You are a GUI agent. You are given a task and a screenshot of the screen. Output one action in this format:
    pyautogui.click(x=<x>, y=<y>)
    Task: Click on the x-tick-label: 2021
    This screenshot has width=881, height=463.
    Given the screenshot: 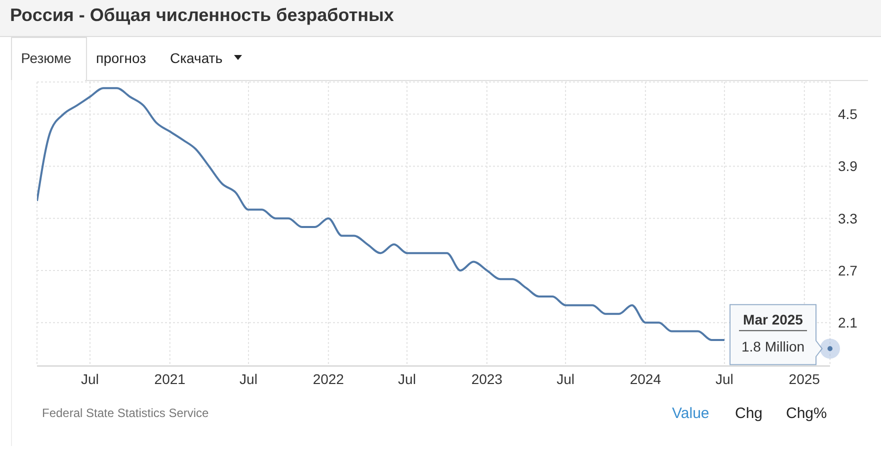 What is the action you would take?
    pyautogui.click(x=170, y=378)
    